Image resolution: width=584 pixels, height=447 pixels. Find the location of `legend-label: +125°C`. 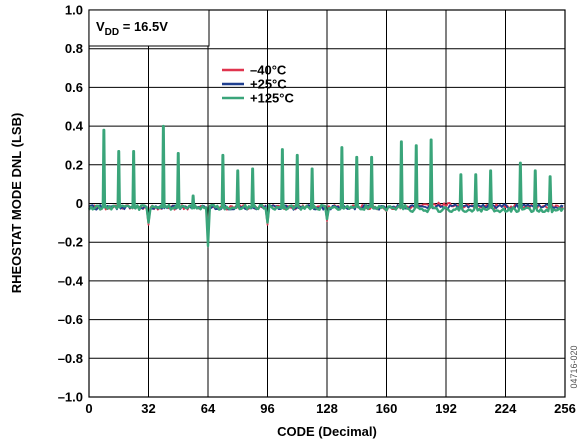

legend-label: +125°C is located at coordinates (272, 98).